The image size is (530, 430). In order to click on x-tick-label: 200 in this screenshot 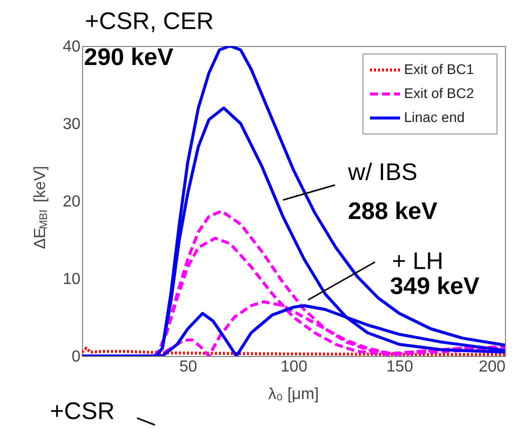, I will do `click(492, 367)`.